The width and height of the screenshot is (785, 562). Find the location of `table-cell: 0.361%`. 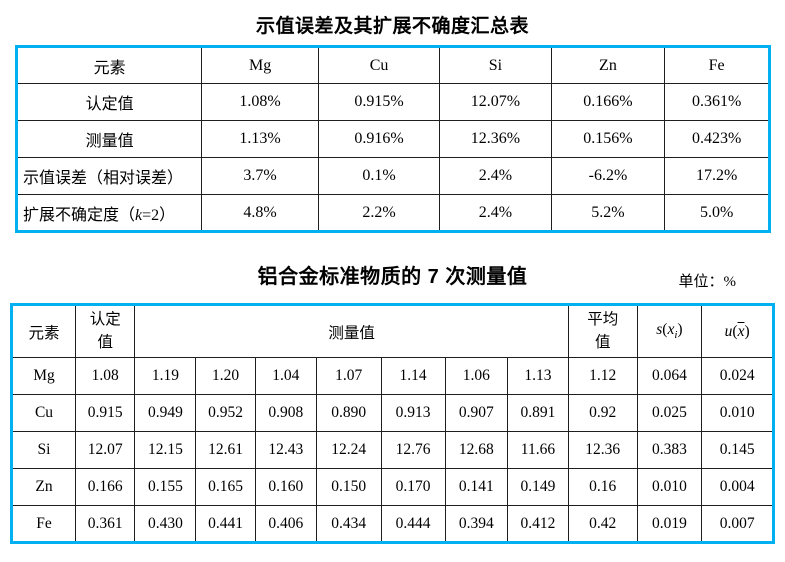

table-cell: 0.361% is located at coordinates (717, 102).